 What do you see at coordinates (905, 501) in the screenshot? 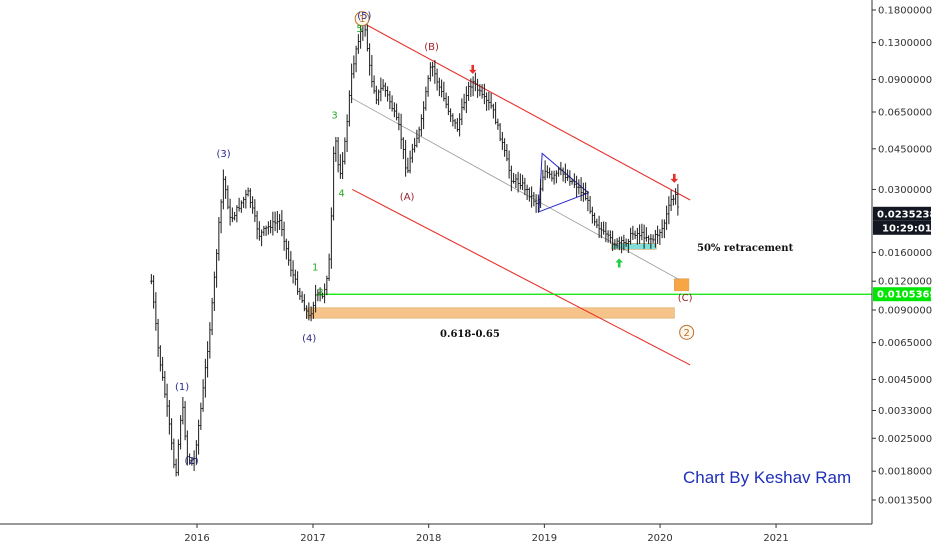
I see `y-tick-label: 0.00135000` at bounding box center [905, 501].